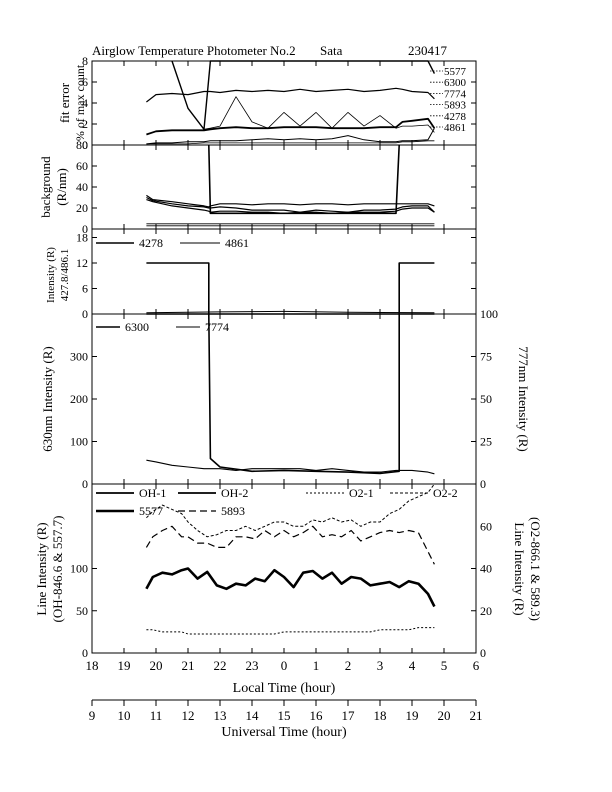 This screenshot has width=612, height=792. What do you see at coordinates (61, 187) in the screenshot?
I see `ylabel-background-2: (R/nm)` at bounding box center [61, 187].